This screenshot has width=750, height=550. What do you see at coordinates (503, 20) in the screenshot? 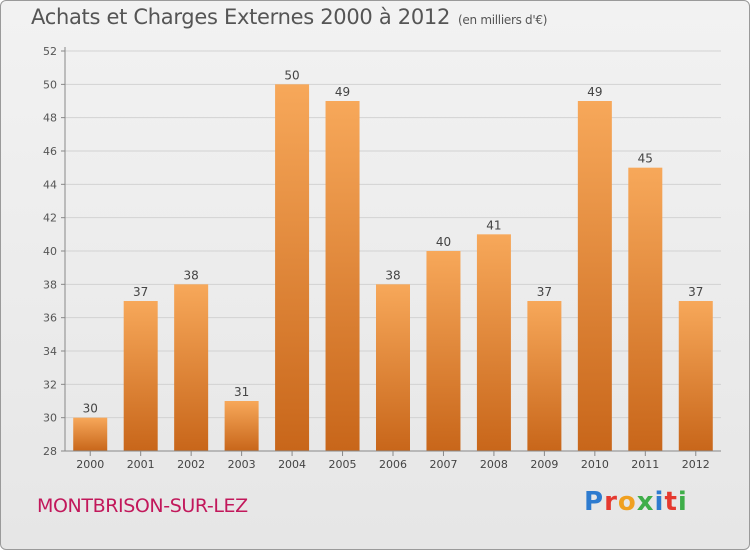
I see `chart-unit: (en milliers d'€)` at bounding box center [503, 20].